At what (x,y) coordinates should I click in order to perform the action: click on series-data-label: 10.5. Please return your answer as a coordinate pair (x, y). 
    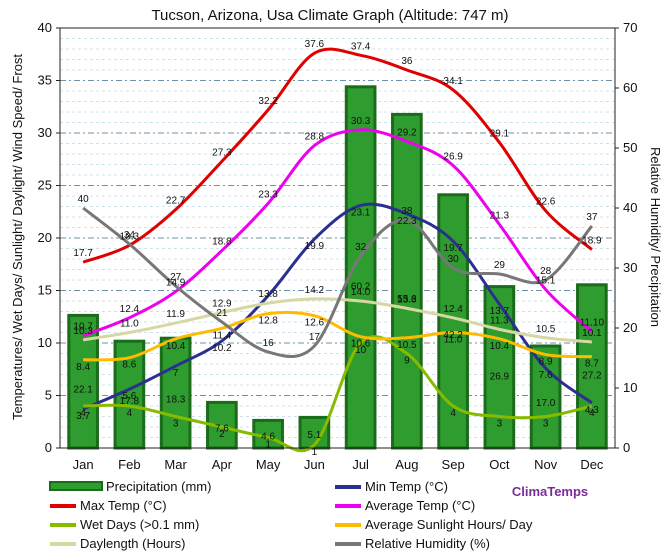
    Looking at the image, I should click on (407, 345).